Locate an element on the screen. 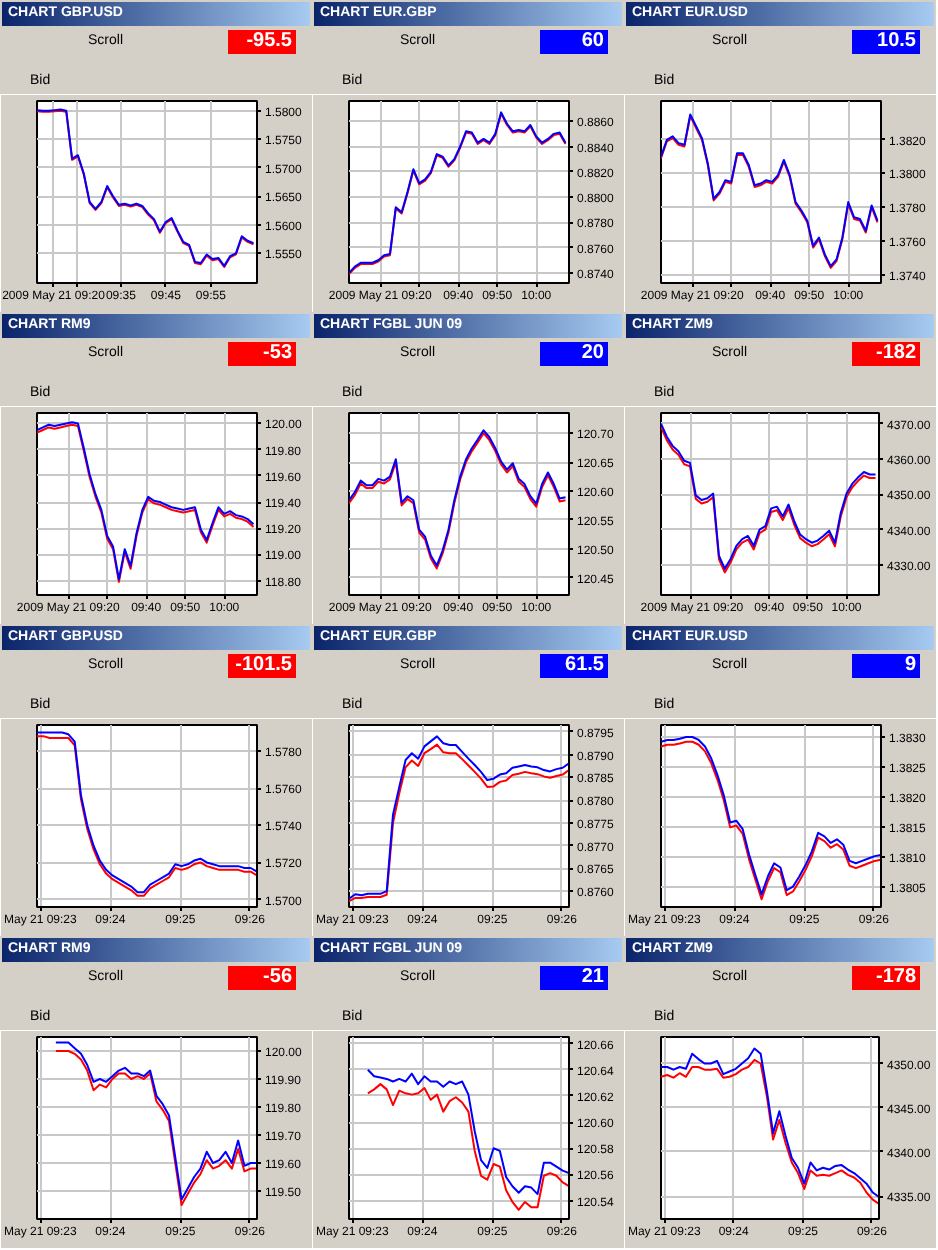 This screenshot has width=938, height=1250. text: -56 is located at coordinates (262, 978).